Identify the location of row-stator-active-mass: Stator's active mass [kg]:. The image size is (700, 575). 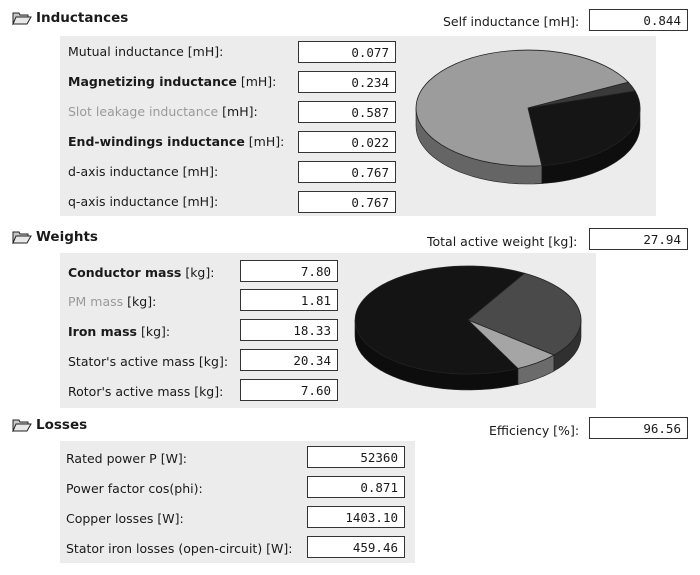
(148, 361).